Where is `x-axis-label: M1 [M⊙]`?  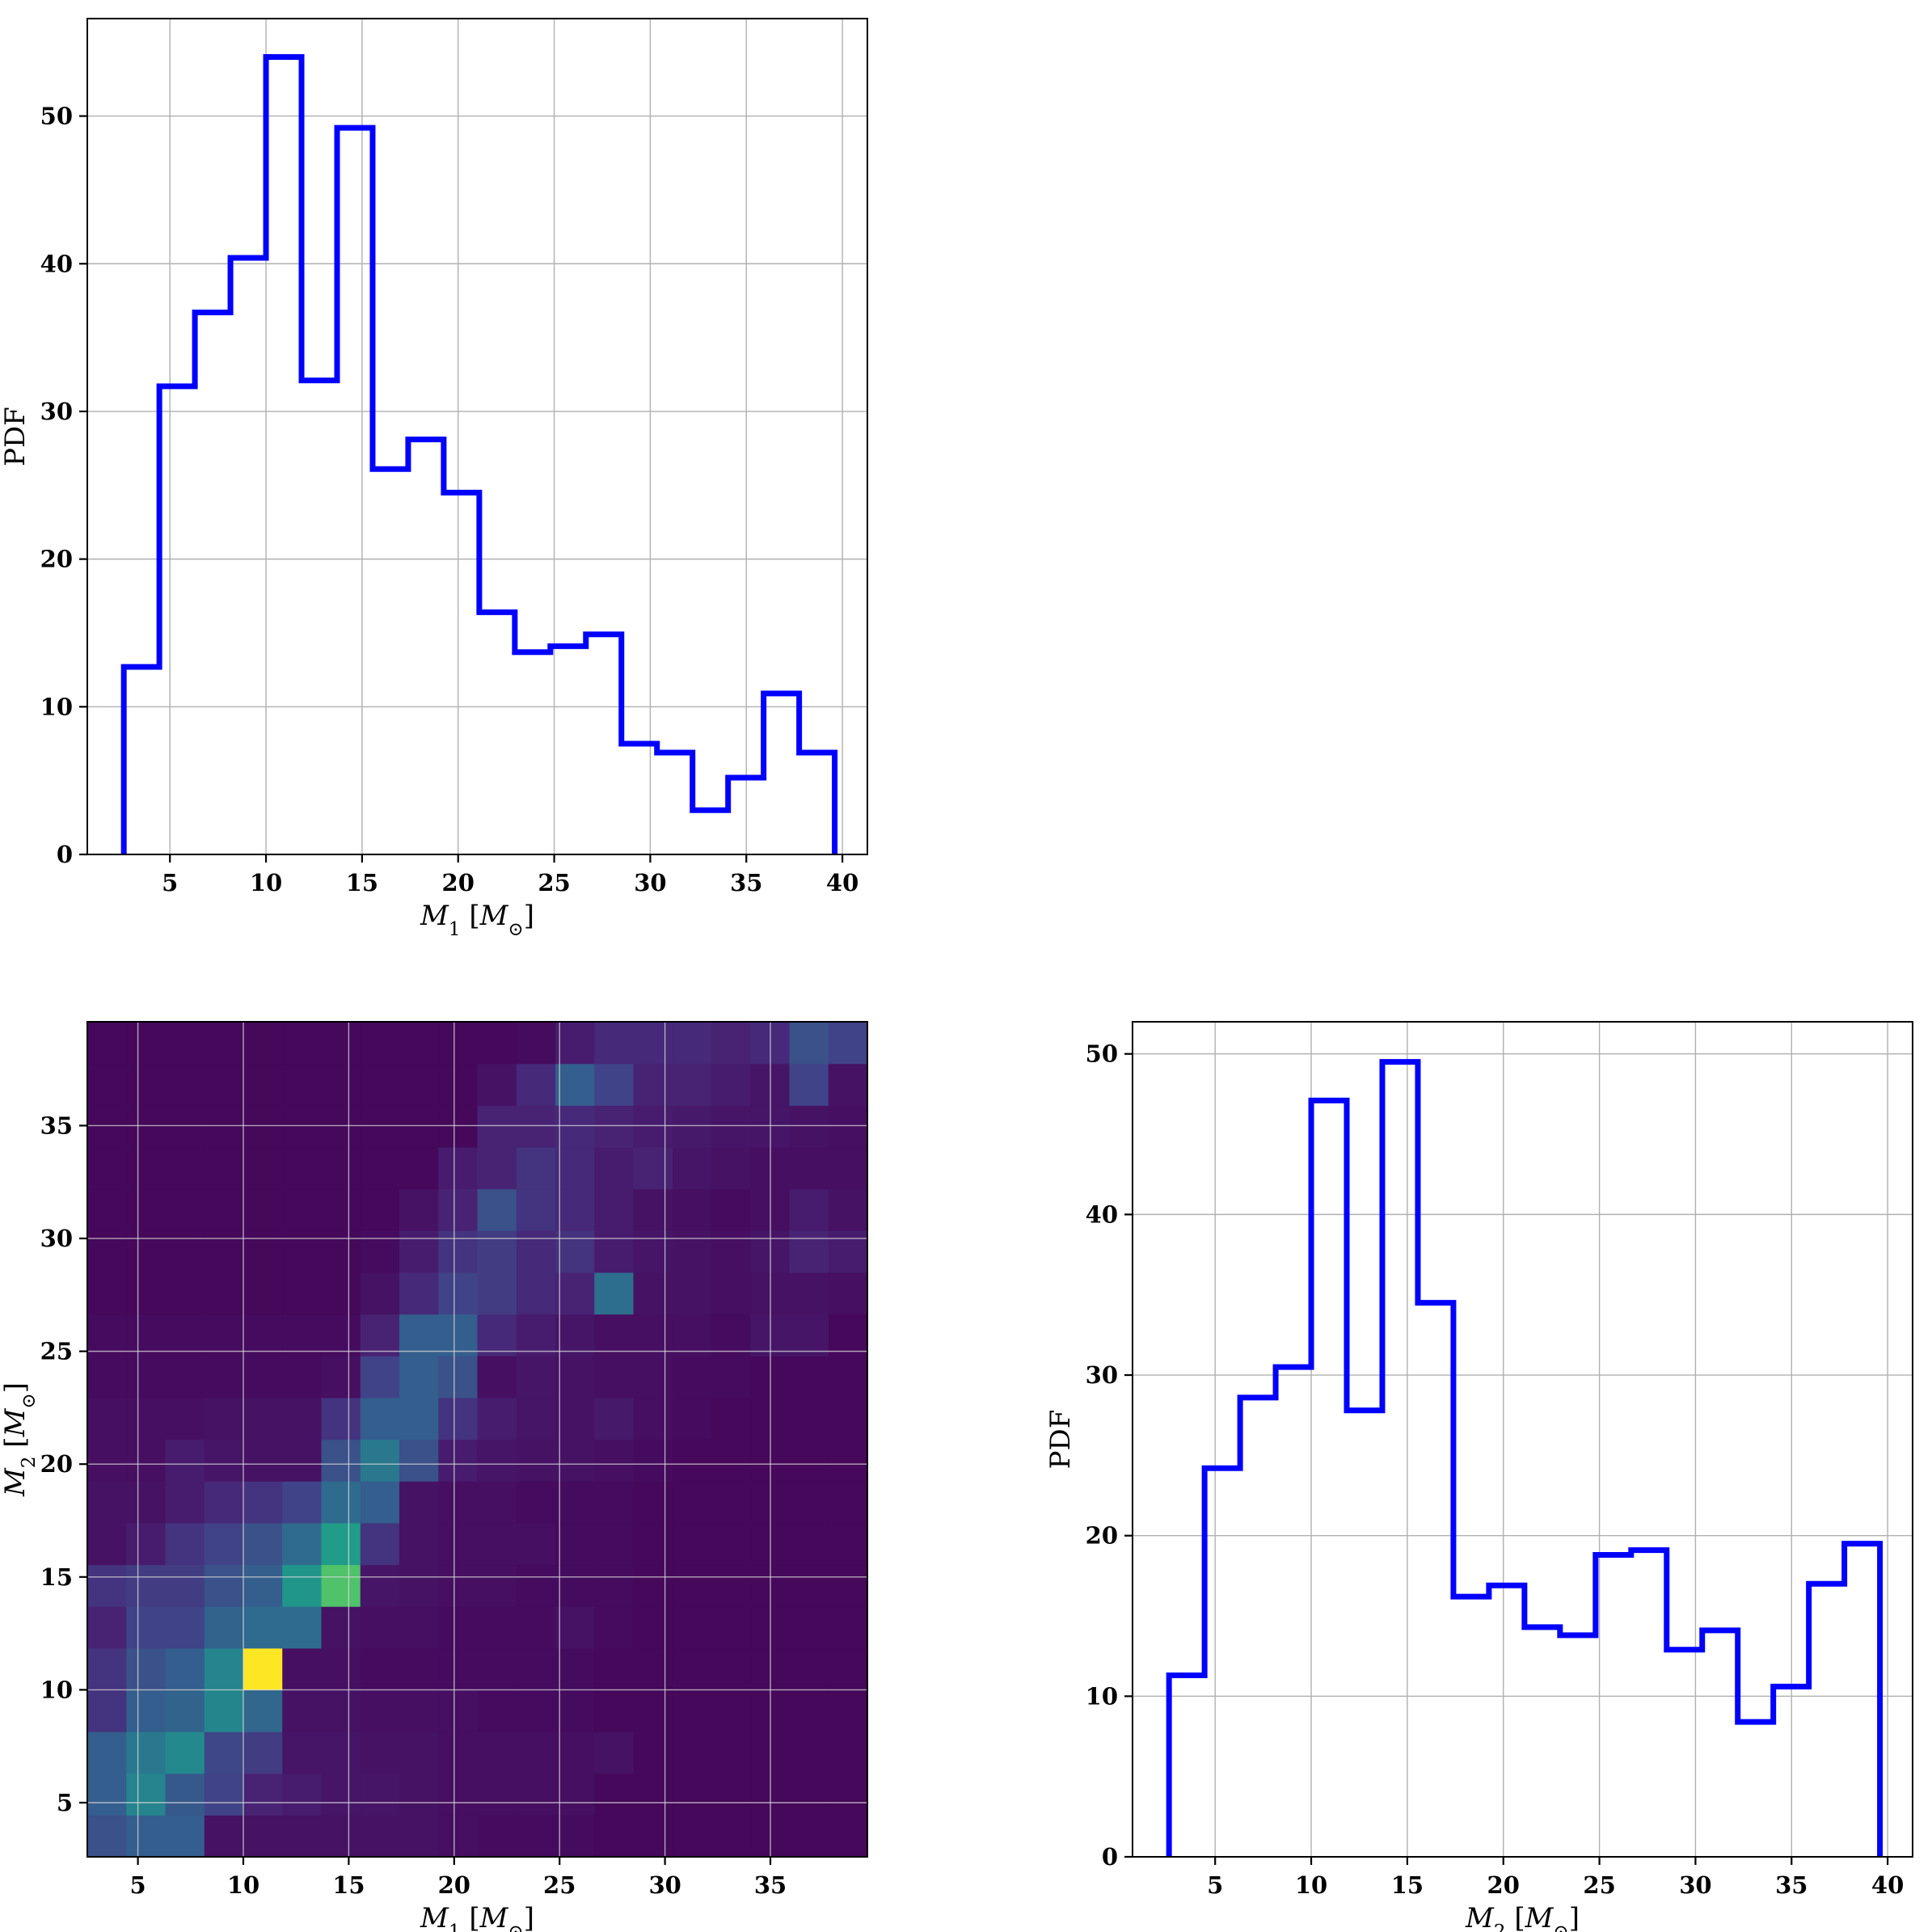
x-axis-label: M1 [M⊙] is located at coordinates (477, 920).